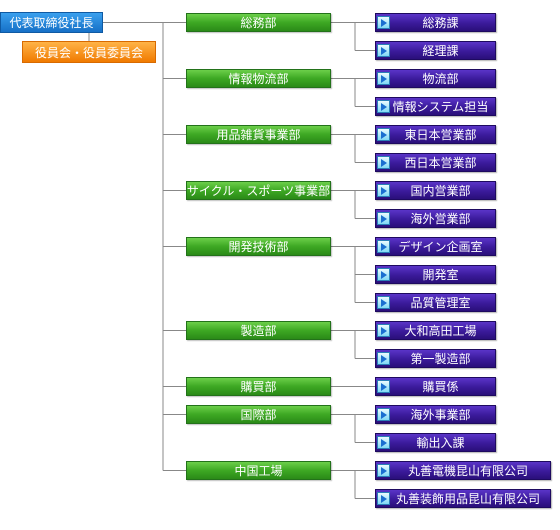  Describe the element at coordinates (440, 387) in the screenshot. I see `unit-label: 購買係` at that location.